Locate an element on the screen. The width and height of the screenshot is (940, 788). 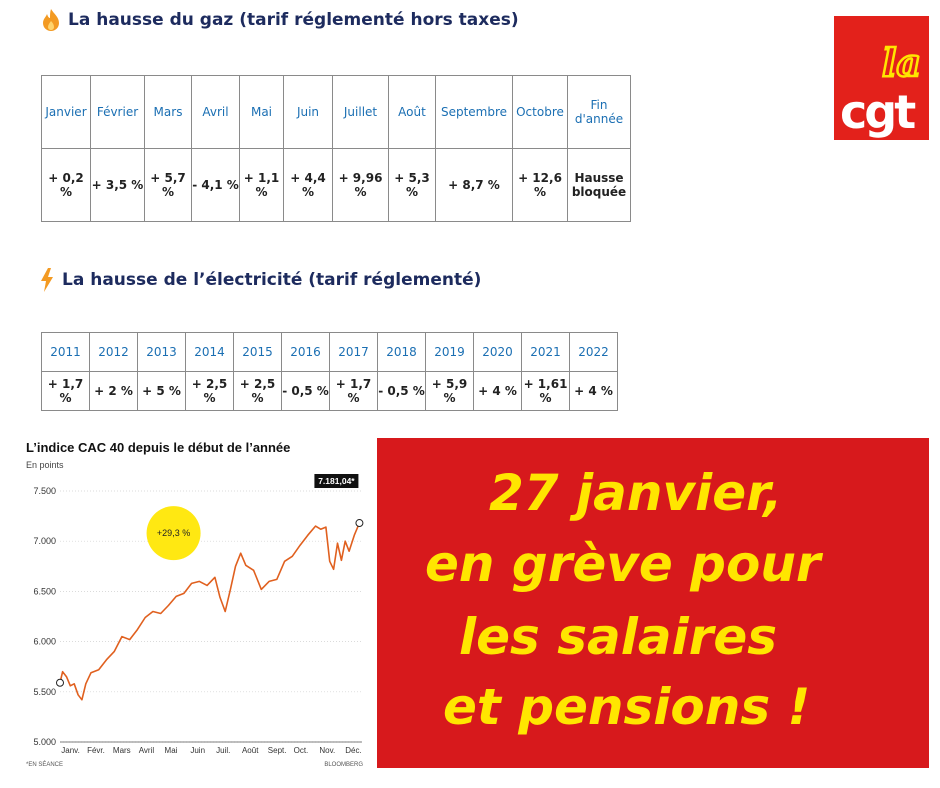
gas-month-value: + 8,7 % is located at coordinates (474, 185).